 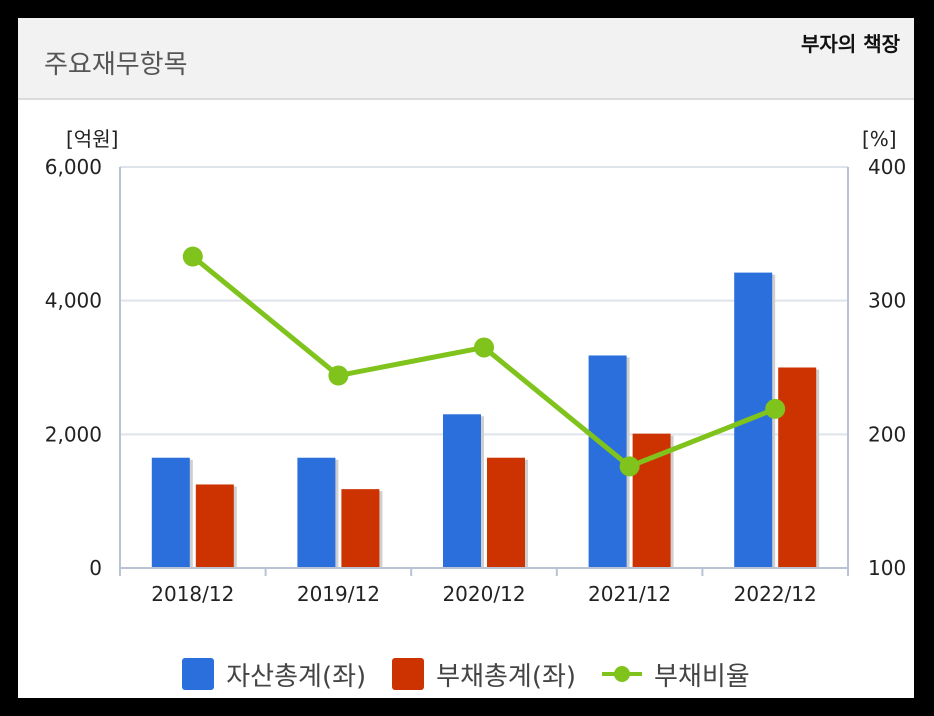 What do you see at coordinates (887, 301) in the screenshot?
I see `y-right-tick-label: 300` at bounding box center [887, 301].